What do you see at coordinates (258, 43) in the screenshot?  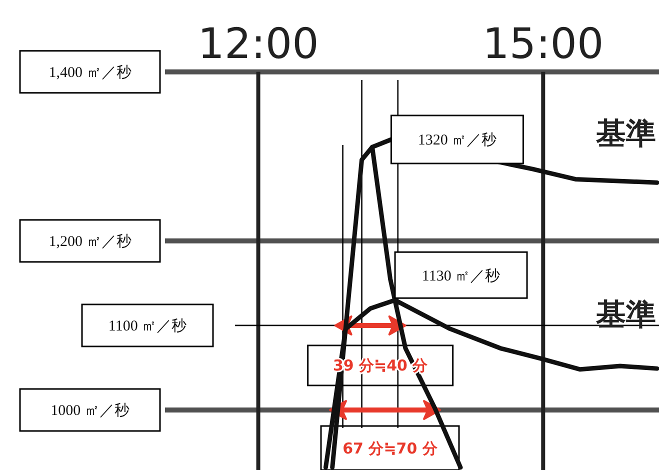 I see `x-tick-label: 12:00` at bounding box center [258, 43].